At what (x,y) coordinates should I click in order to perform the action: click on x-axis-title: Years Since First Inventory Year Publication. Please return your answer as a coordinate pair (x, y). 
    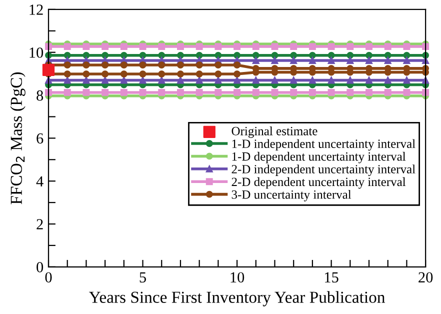
    Looking at the image, I should click on (237, 298).